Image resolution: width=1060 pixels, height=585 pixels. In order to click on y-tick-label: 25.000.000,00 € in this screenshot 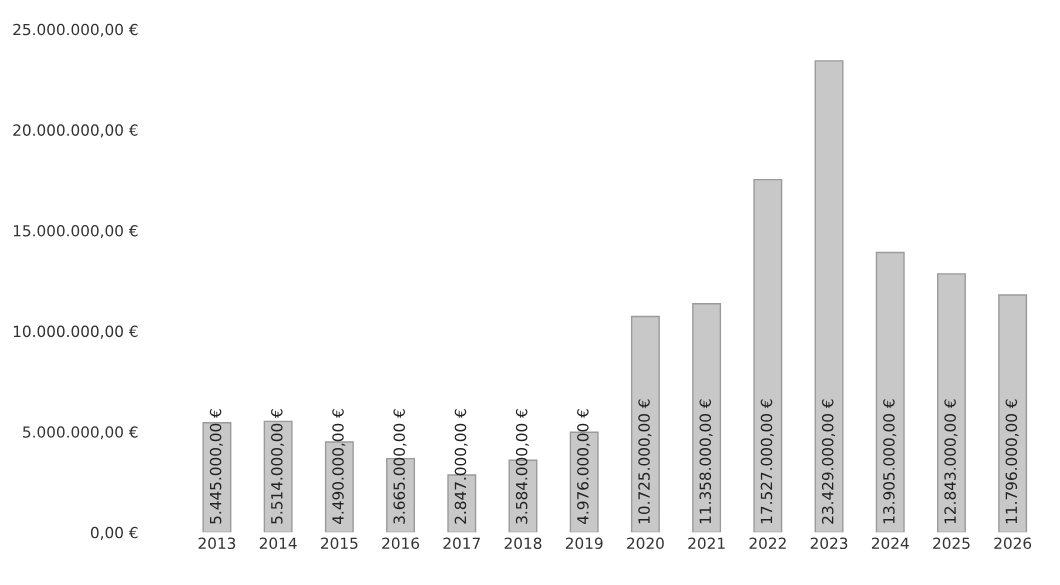, I will do `click(75, 30)`.